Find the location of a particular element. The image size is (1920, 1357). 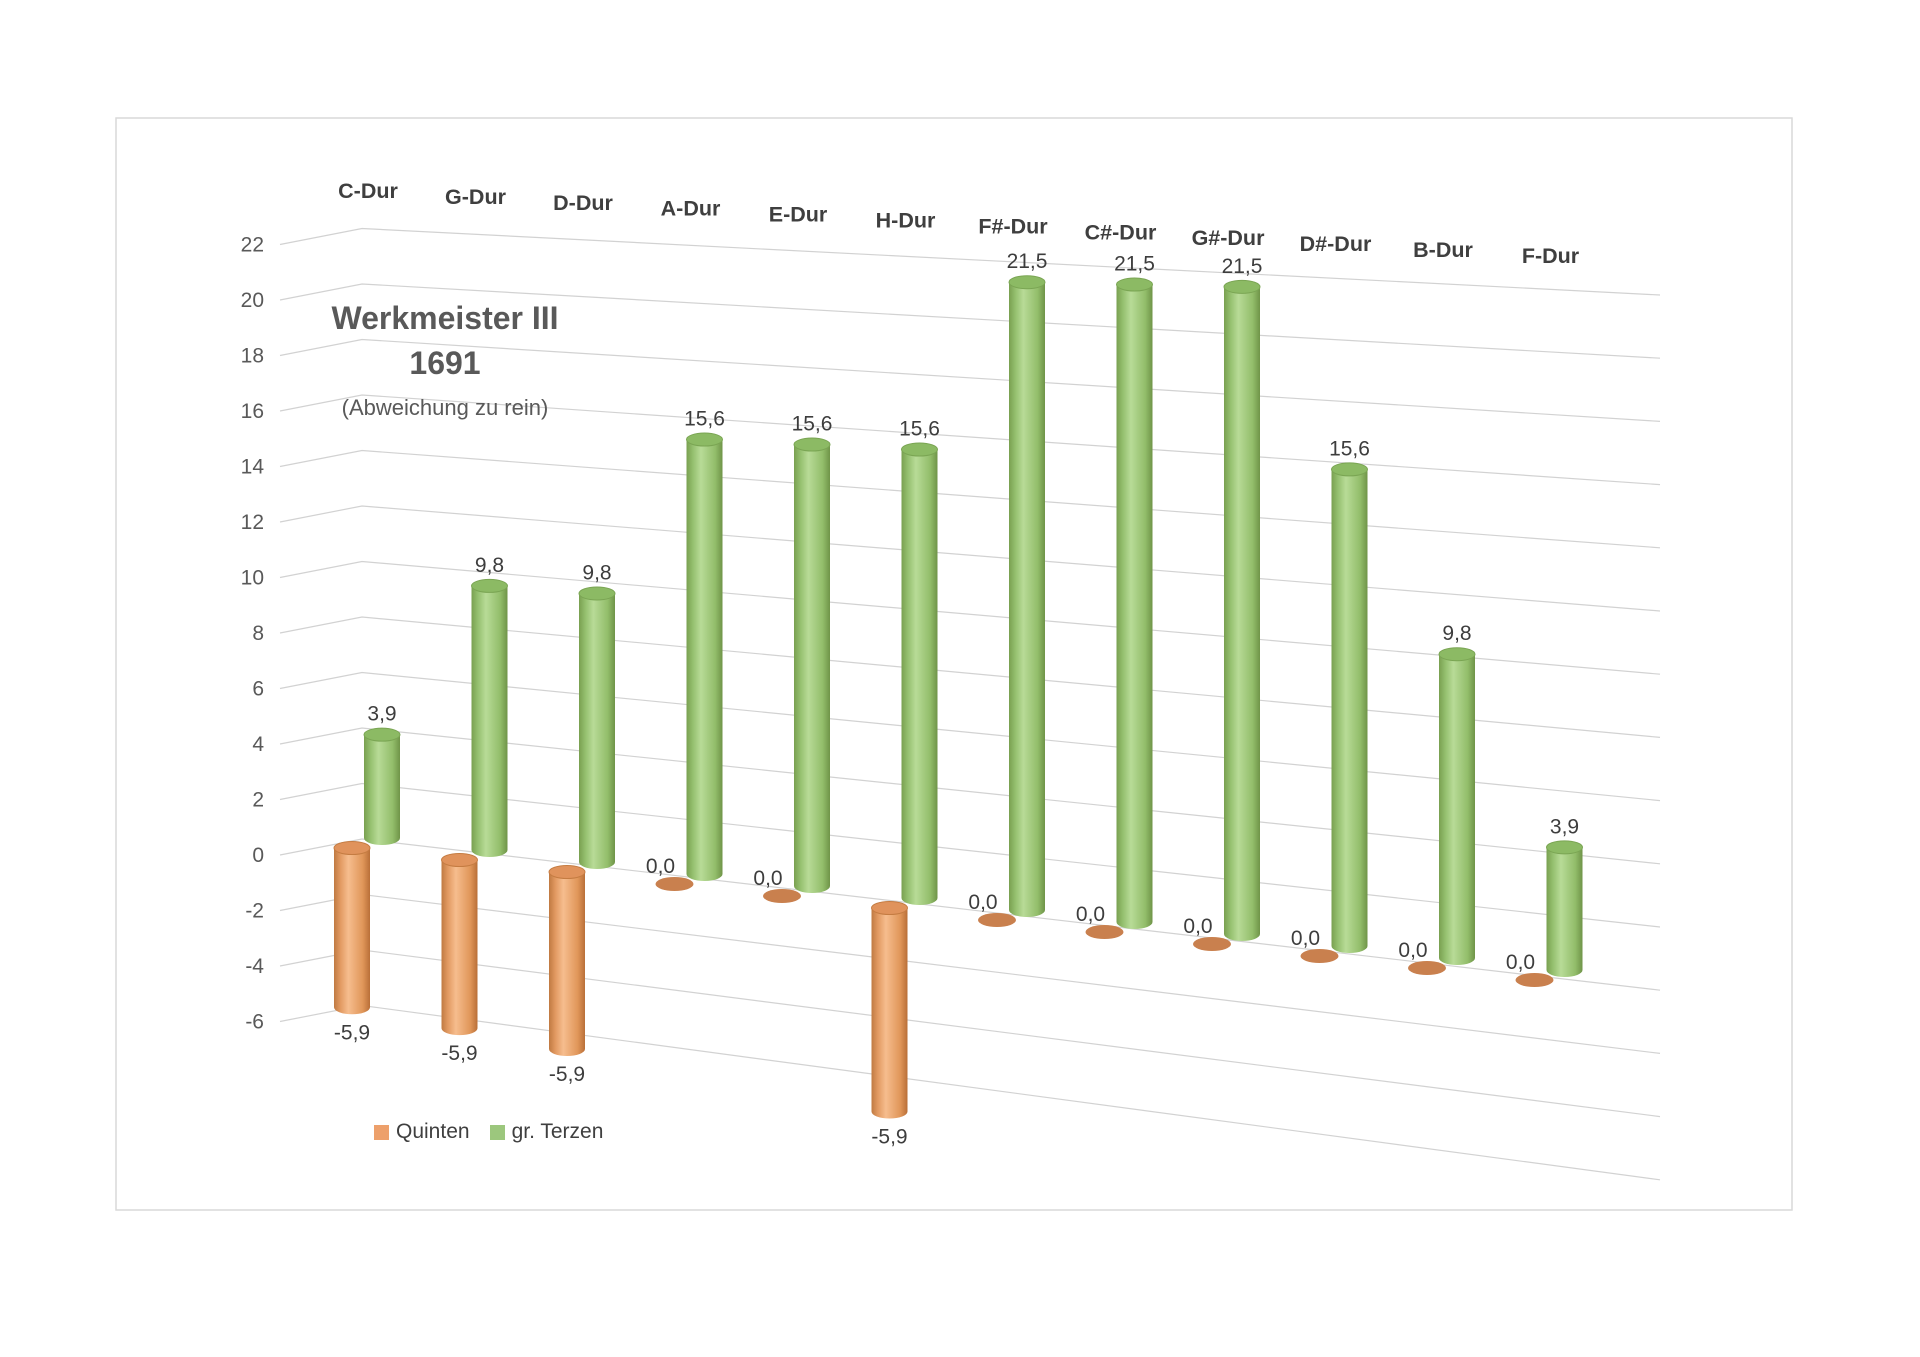

svg-text: 8 is located at coordinates (258, 633).